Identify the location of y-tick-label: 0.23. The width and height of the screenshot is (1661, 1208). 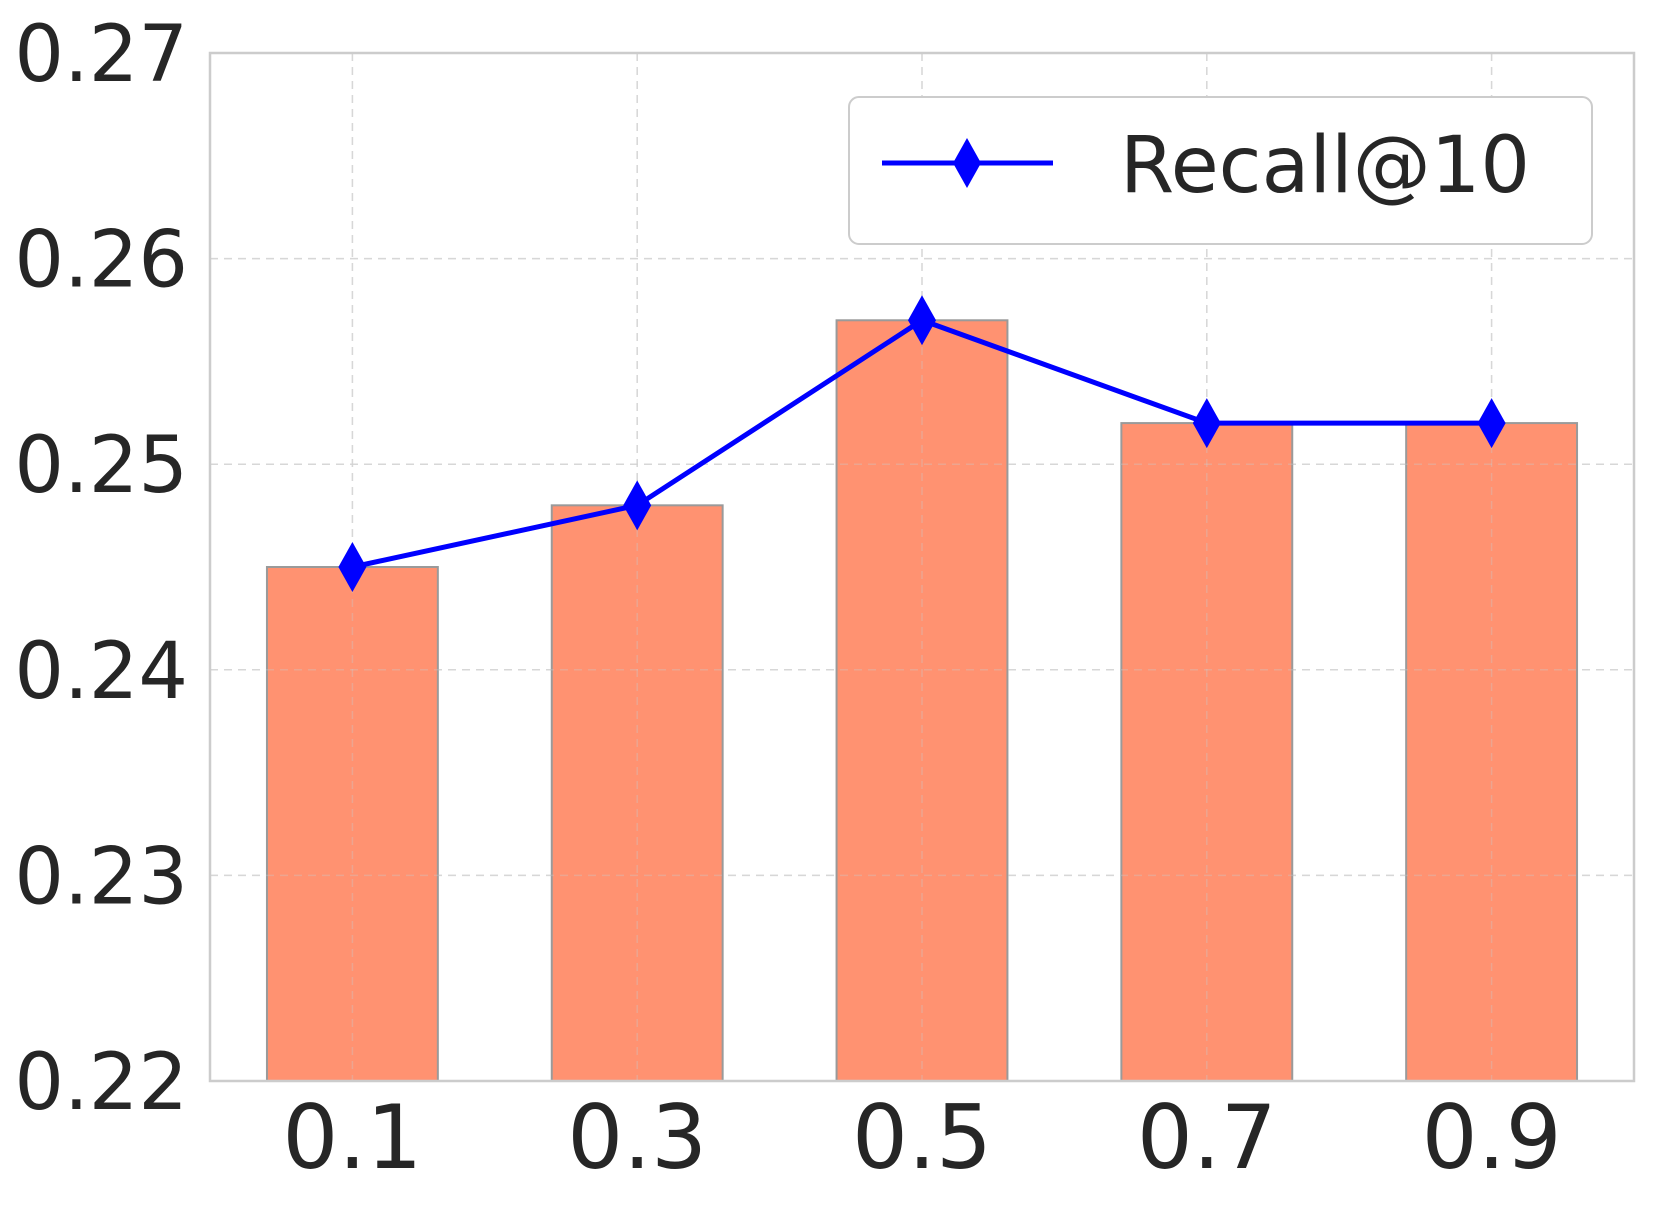
(101, 877).